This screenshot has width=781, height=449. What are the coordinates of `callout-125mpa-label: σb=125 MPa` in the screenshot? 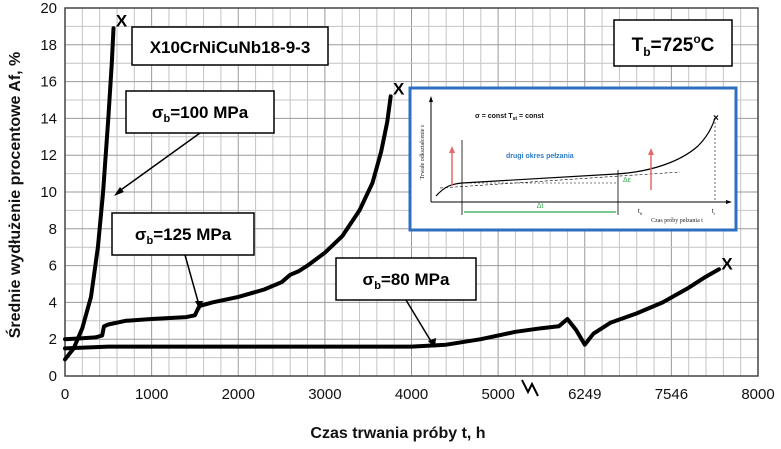 It's located at (183, 236).